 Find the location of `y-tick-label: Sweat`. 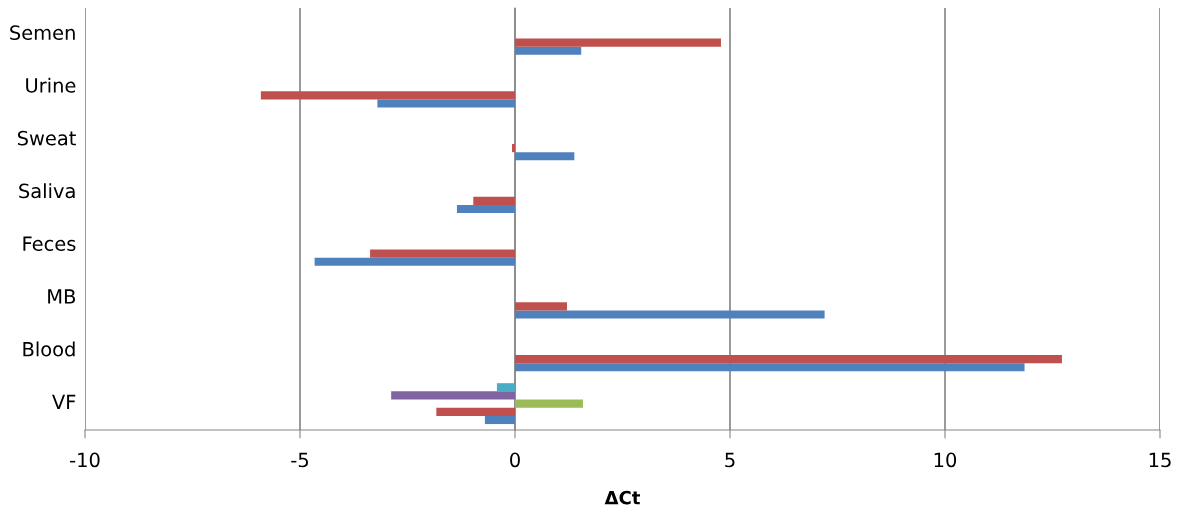

y-tick-label: Sweat is located at coordinates (46, 138).